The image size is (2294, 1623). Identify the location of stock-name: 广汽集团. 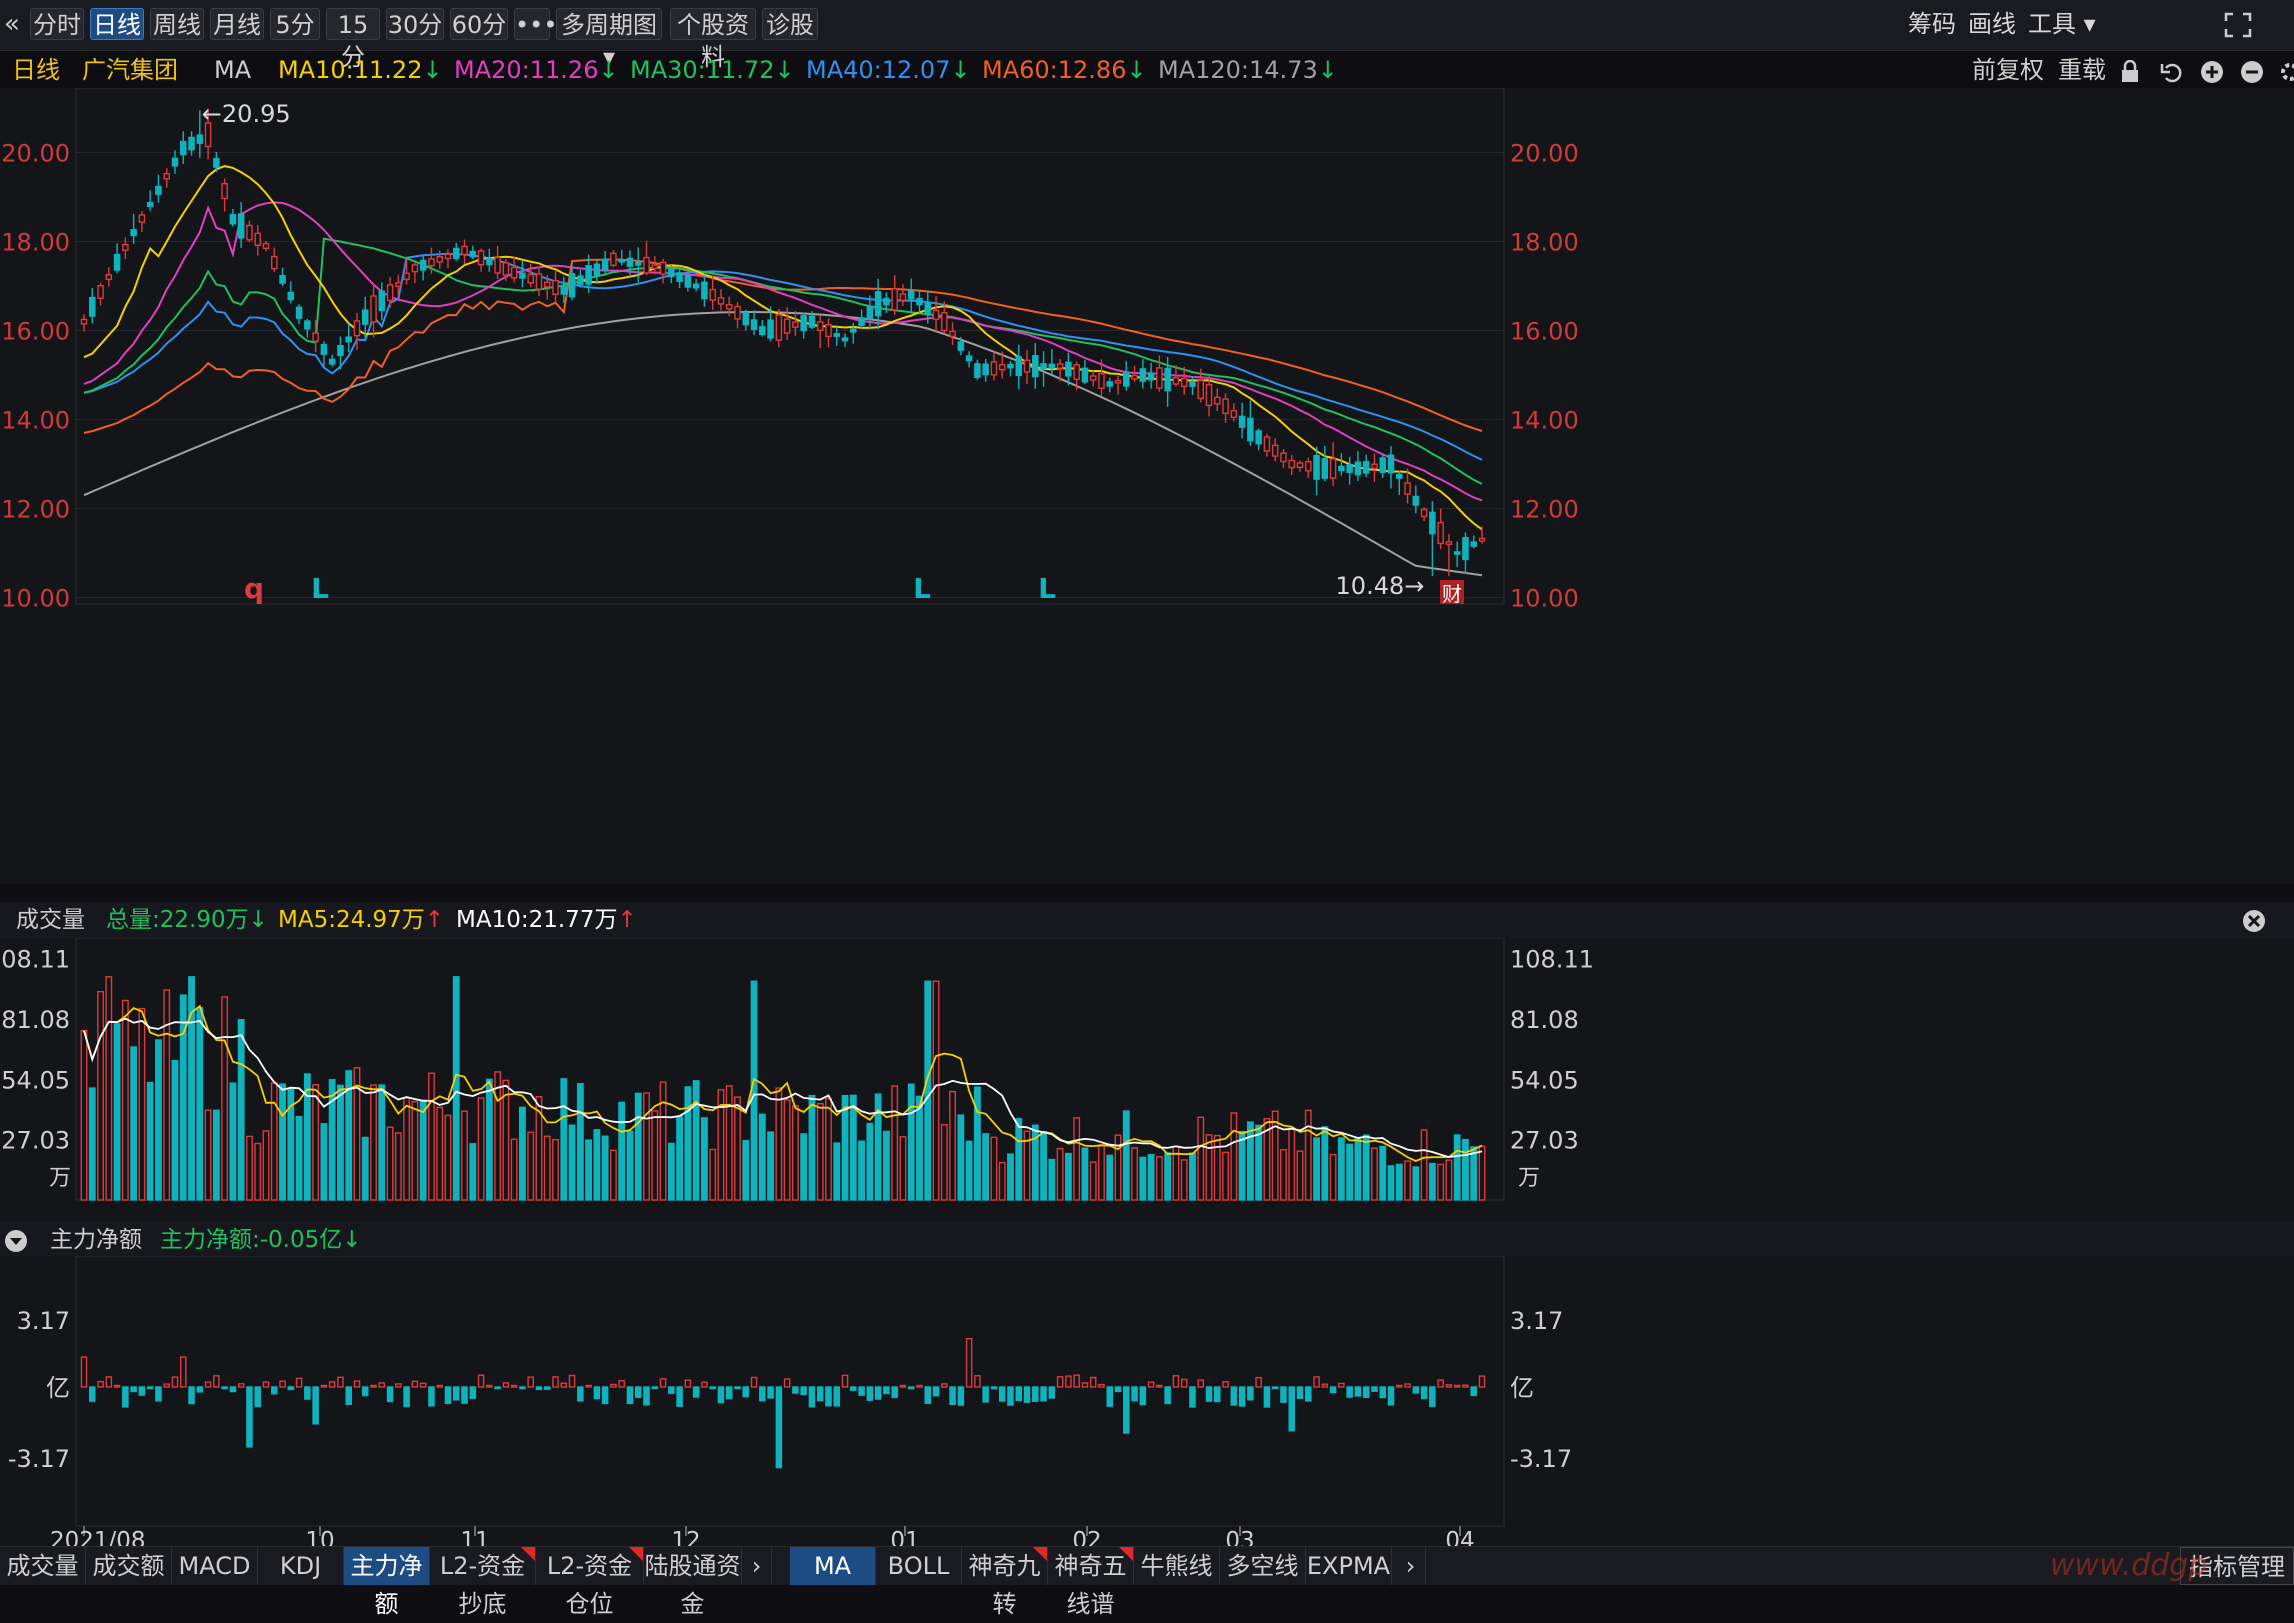
(130, 70).